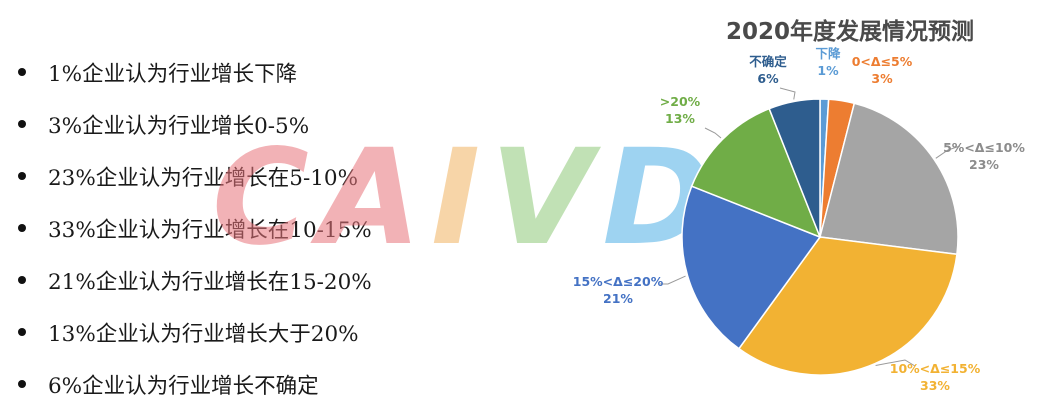  Describe the element at coordinates (179, 126) in the screenshot. I see `bullet-text: 3%企业认为行业增长0-5%` at that location.